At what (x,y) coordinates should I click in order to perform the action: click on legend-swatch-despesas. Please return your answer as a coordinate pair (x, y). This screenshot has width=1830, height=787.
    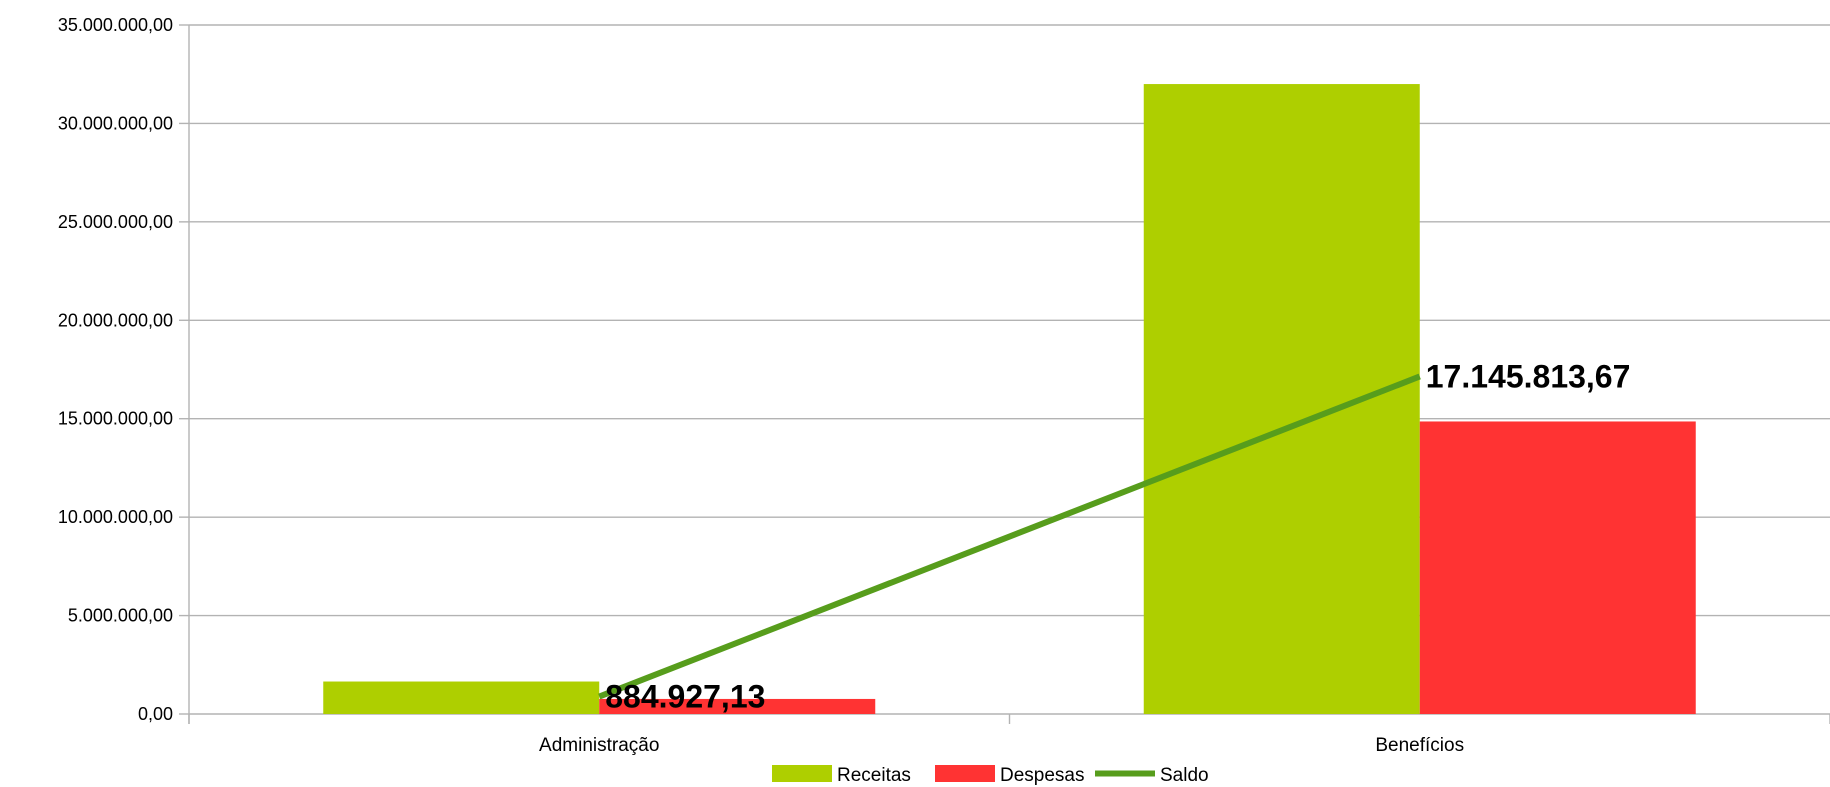
    Looking at the image, I should click on (965, 773).